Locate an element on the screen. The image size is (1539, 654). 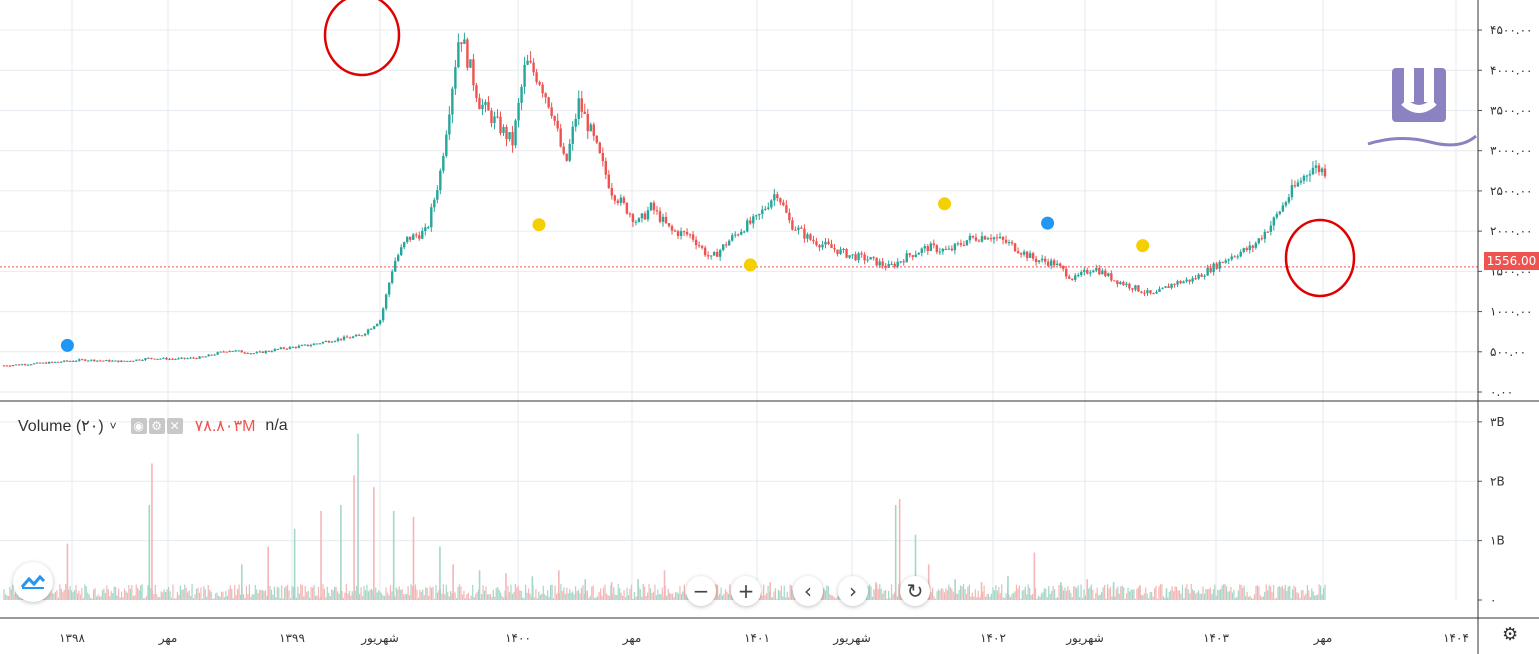
zoom-in-button: + is located at coordinates (746, 591).